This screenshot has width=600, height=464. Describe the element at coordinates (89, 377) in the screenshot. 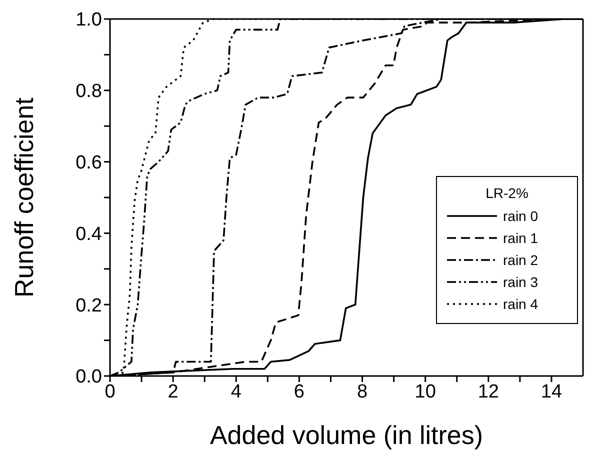

I see `y-tick-label: 0.0` at that location.